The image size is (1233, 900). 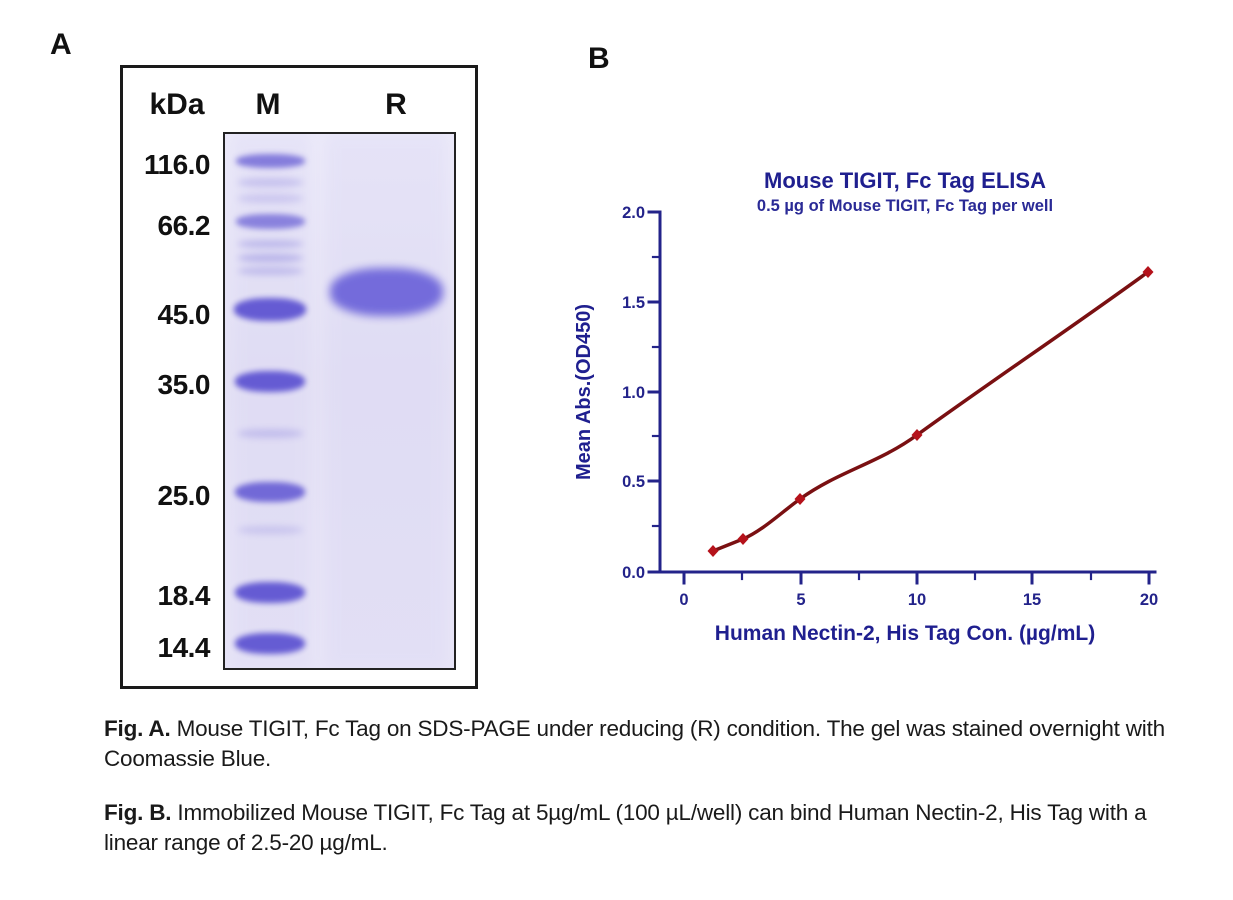 I want to click on y-tick-1.5: 1.5, so click(x=633, y=303).